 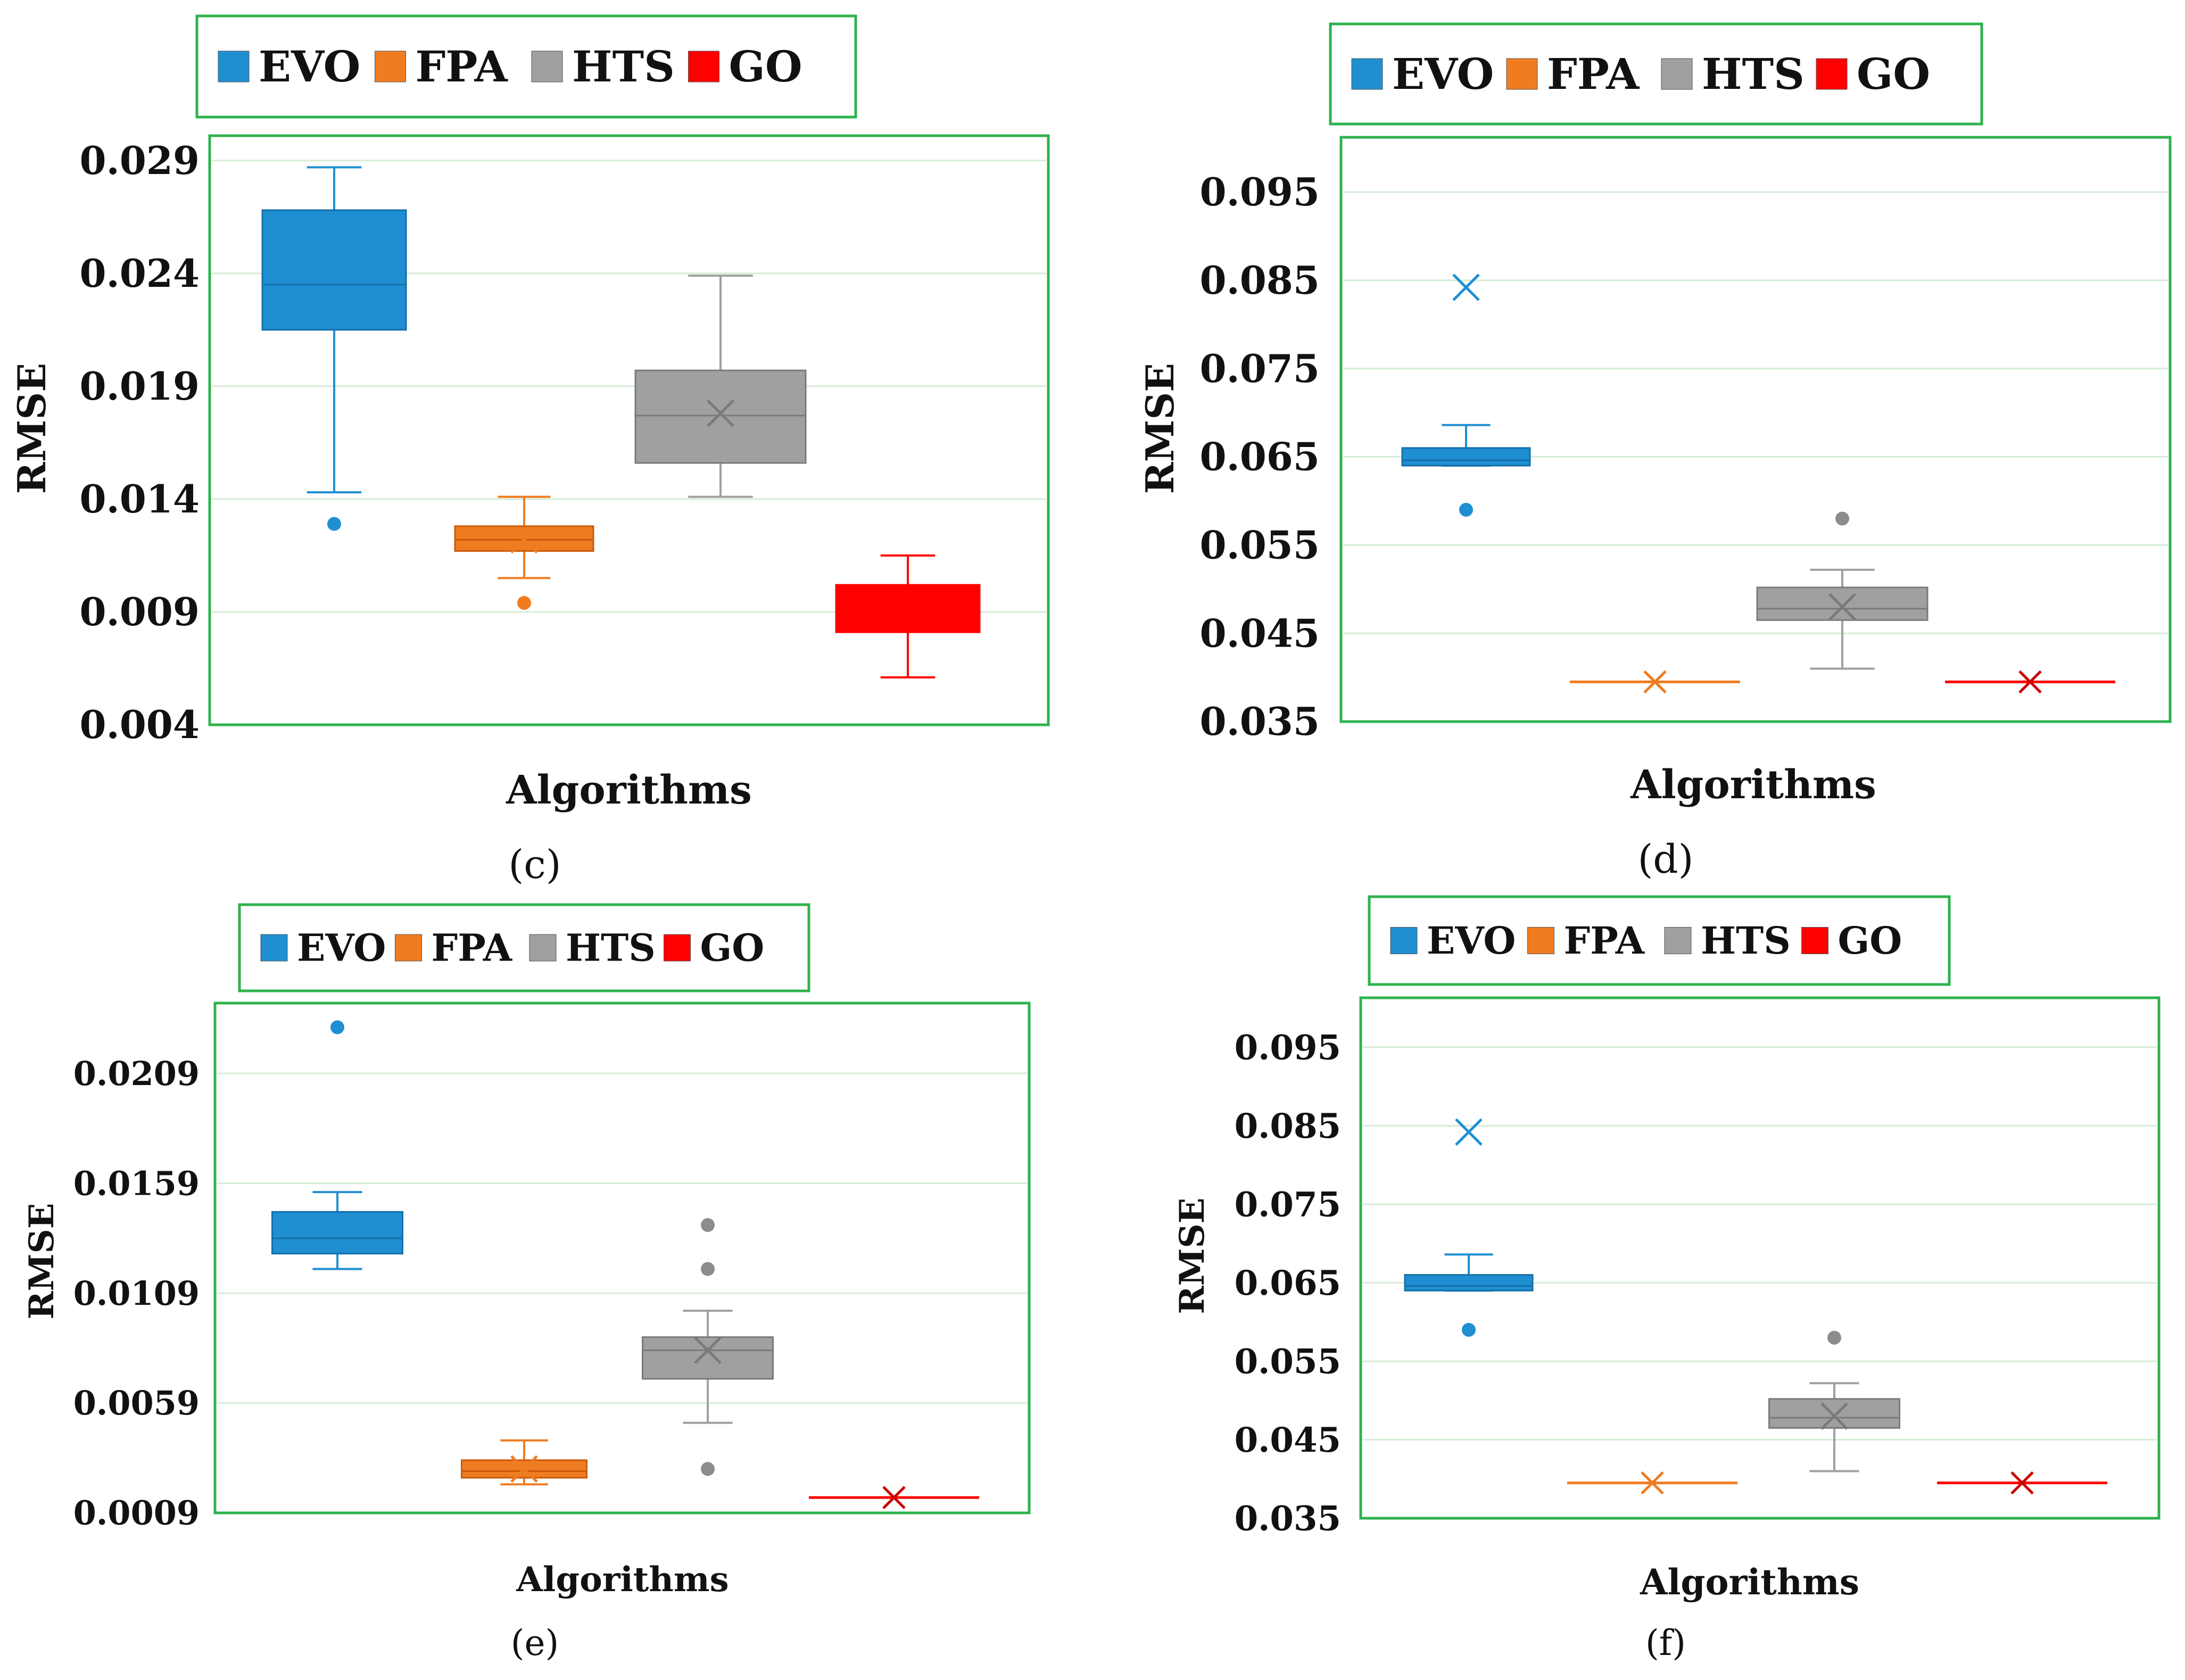 What do you see at coordinates (136, 1513) in the screenshot?
I see `y-tick-label: 0.0009` at bounding box center [136, 1513].